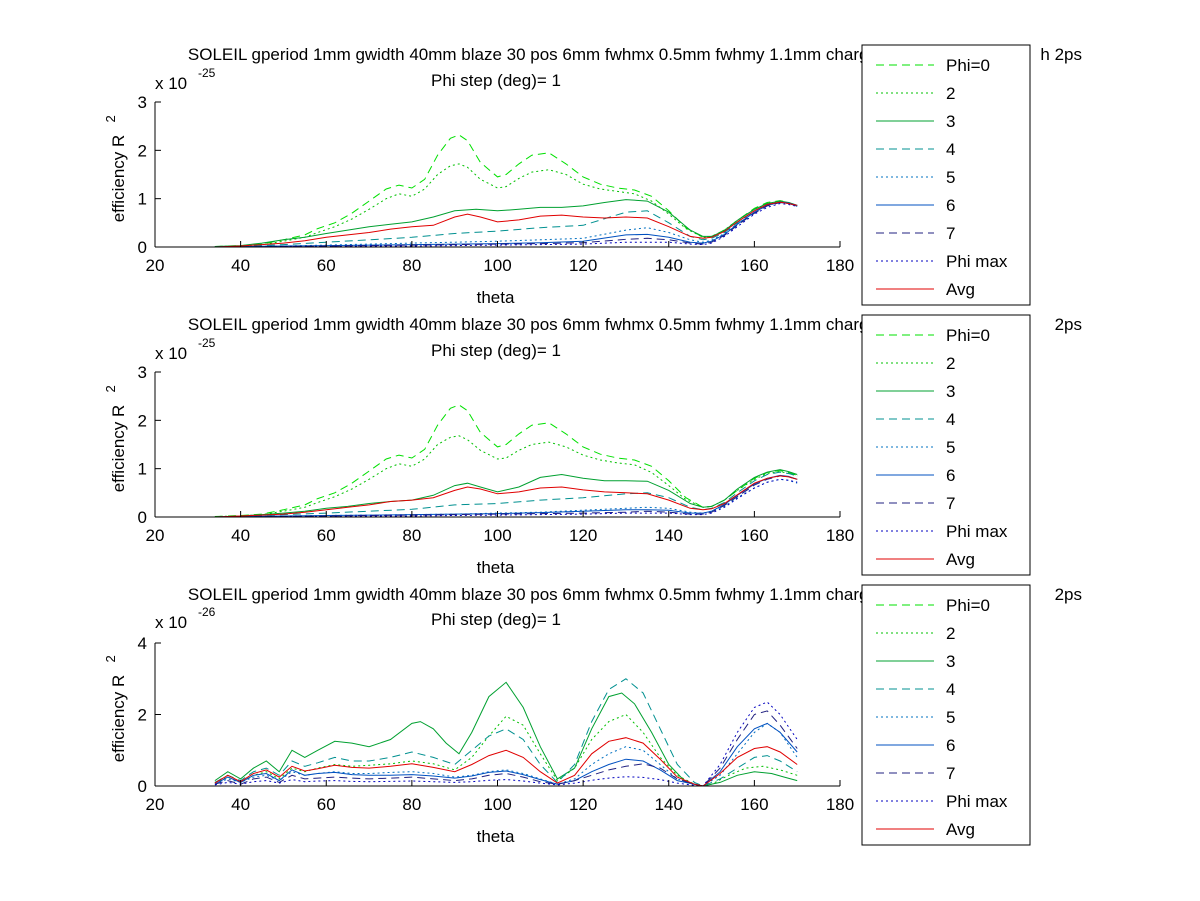 The image size is (1200, 901). I want to click on legend-label: Phi max, so click(977, 801).